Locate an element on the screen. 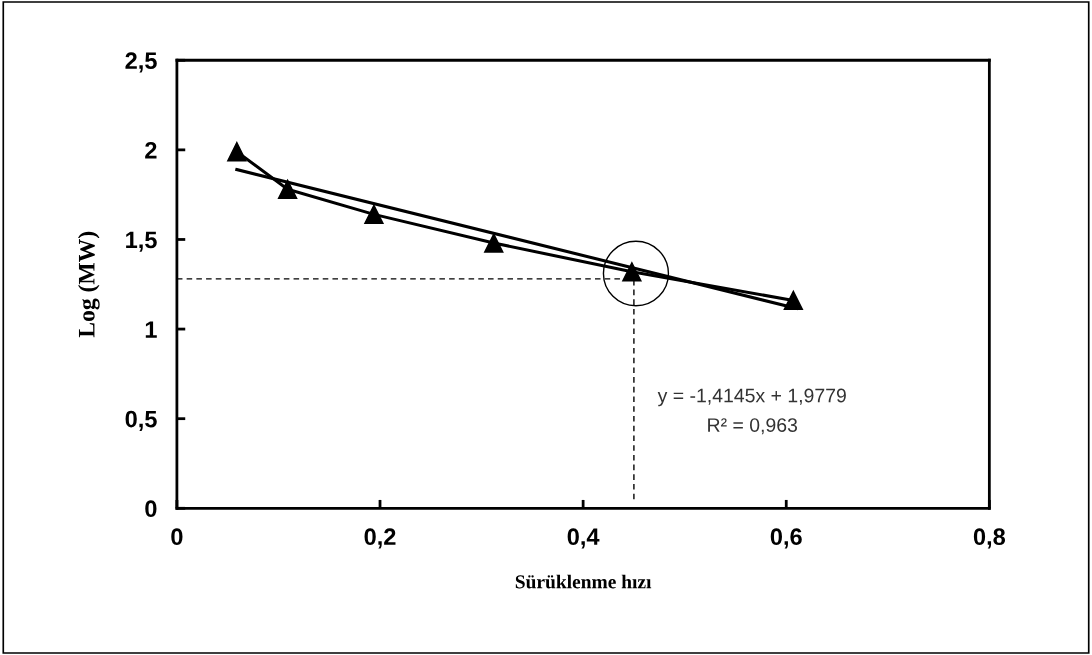 This screenshot has height=655, width=1092. y-tick-label: 2 is located at coordinates (151, 150).